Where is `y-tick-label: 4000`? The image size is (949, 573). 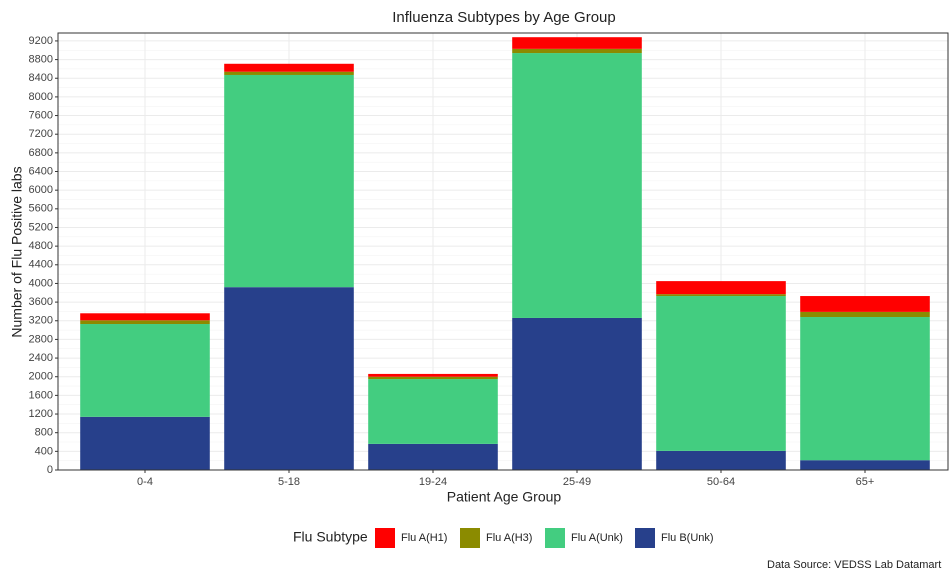
y-tick-label: 4000 is located at coordinates (41, 283).